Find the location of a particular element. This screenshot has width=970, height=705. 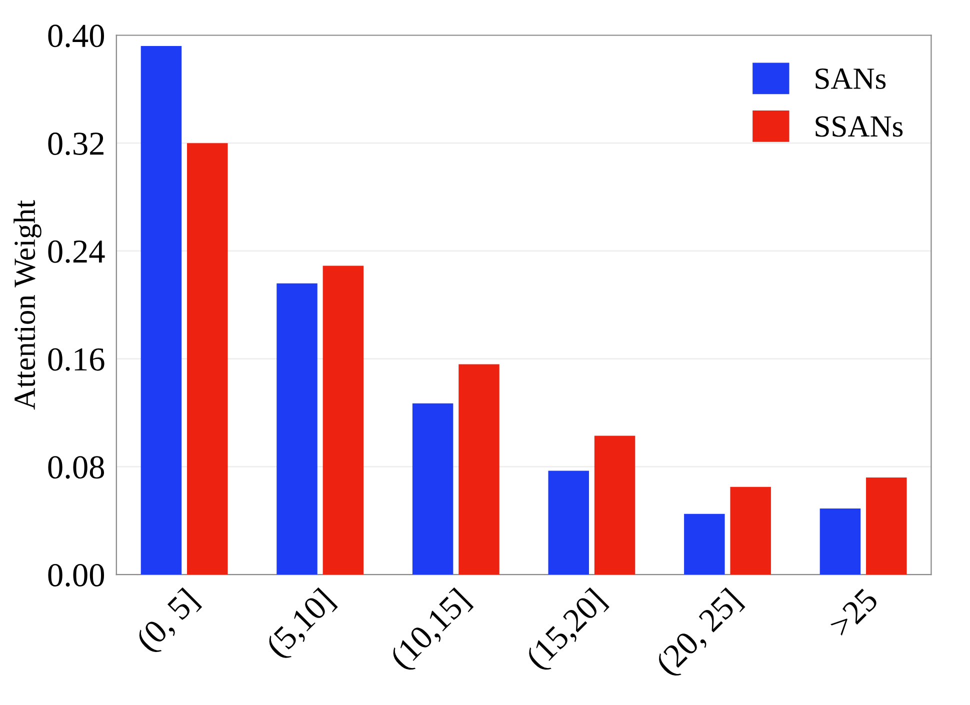

legend-label: SANs is located at coordinates (851, 79).